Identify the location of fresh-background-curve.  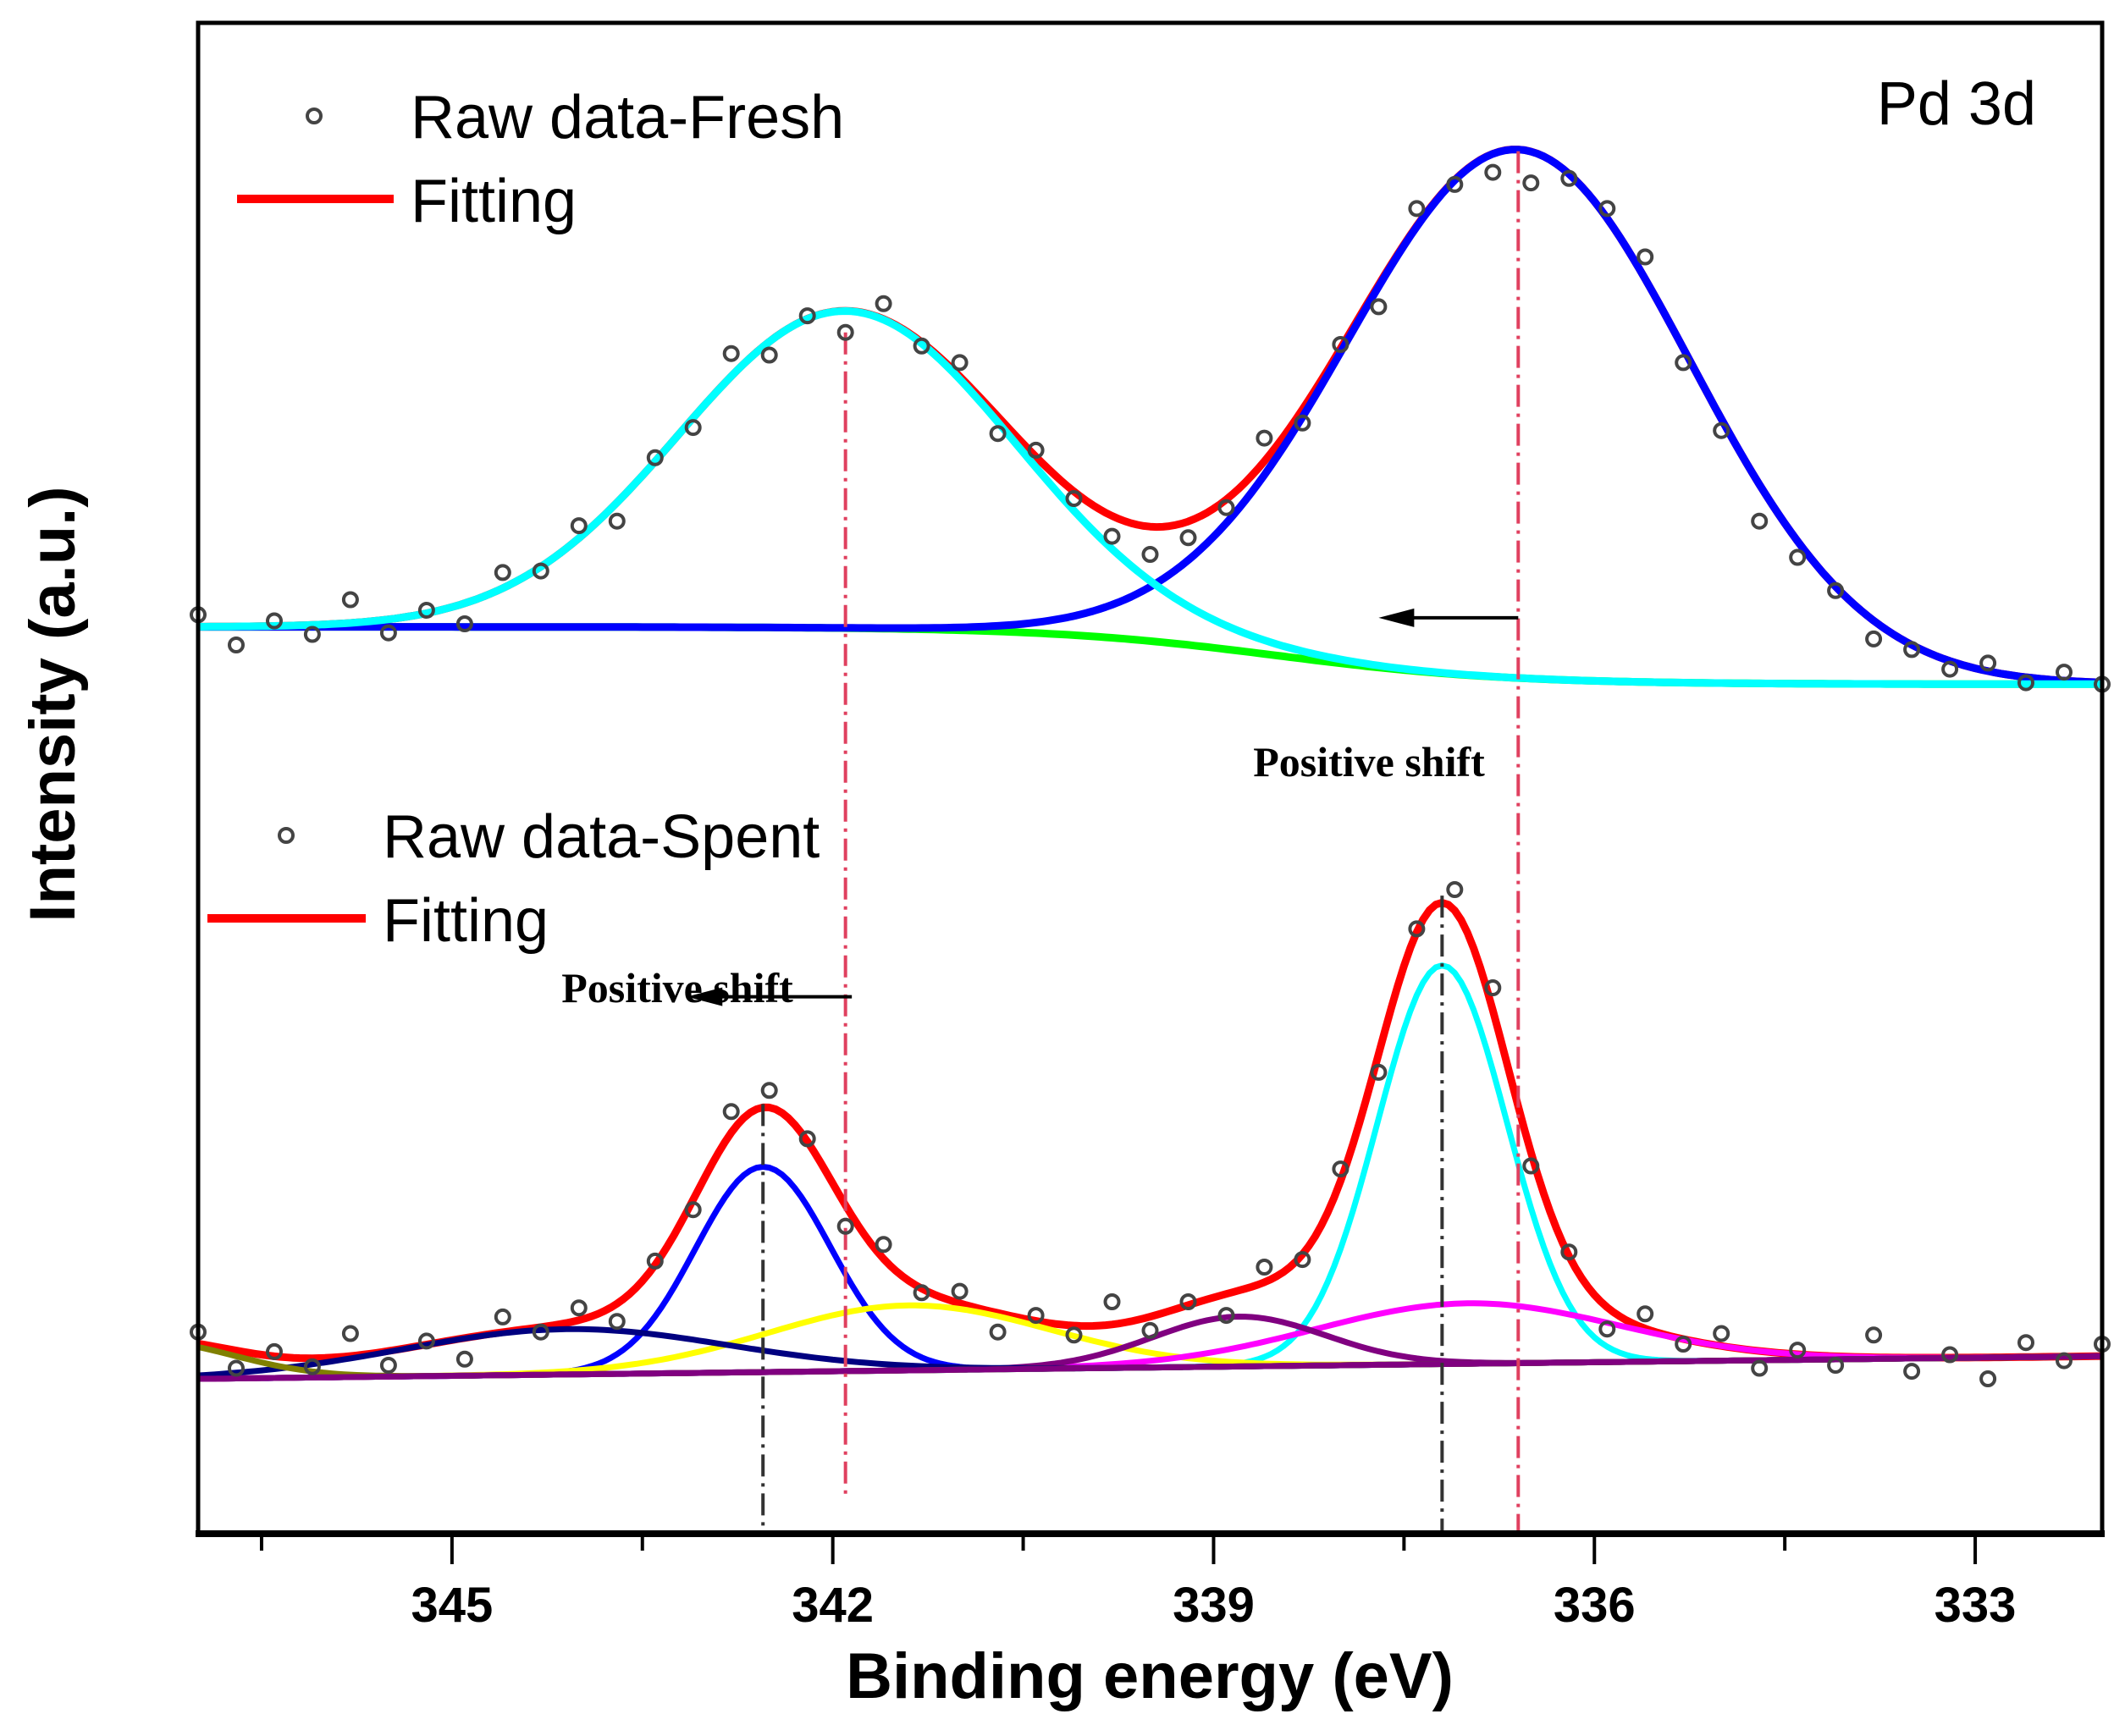
(1150, 655).